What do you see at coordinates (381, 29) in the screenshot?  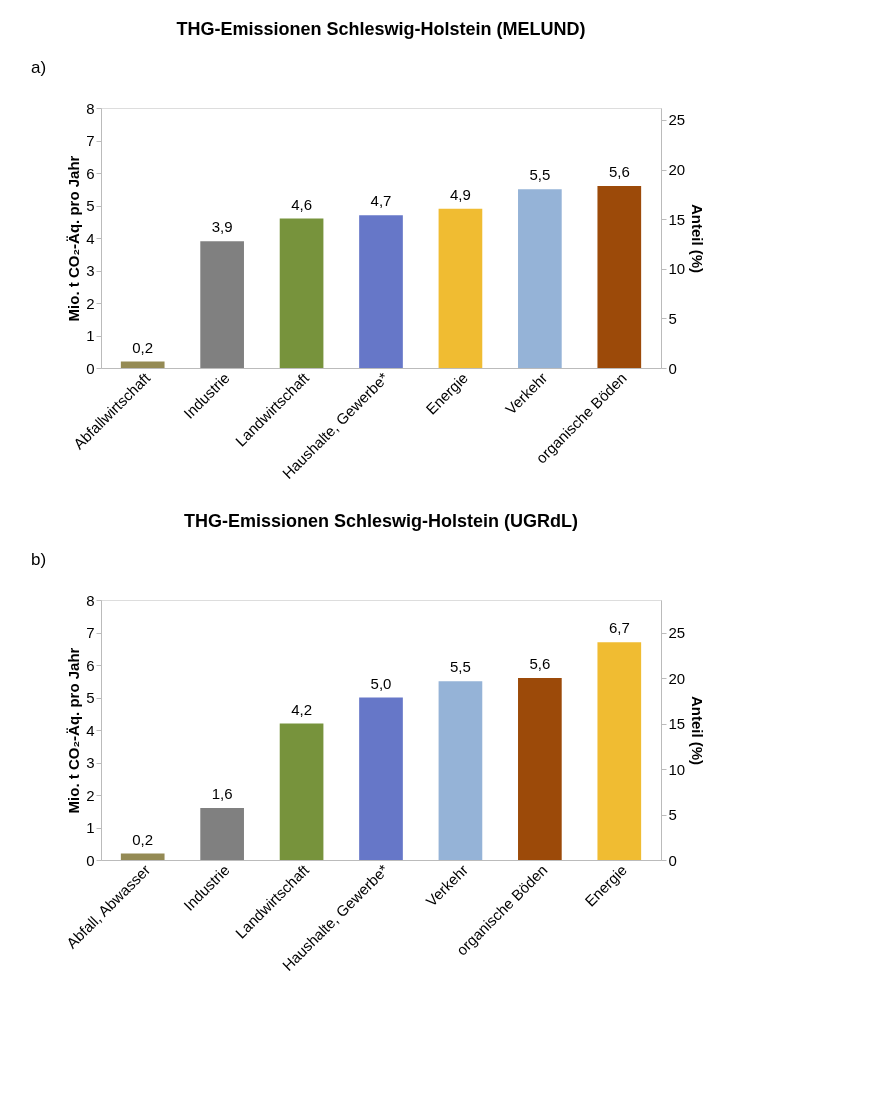 I see `chart-title: THG-Emissionen Schleswig-Holstein (MELUND)` at bounding box center [381, 29].